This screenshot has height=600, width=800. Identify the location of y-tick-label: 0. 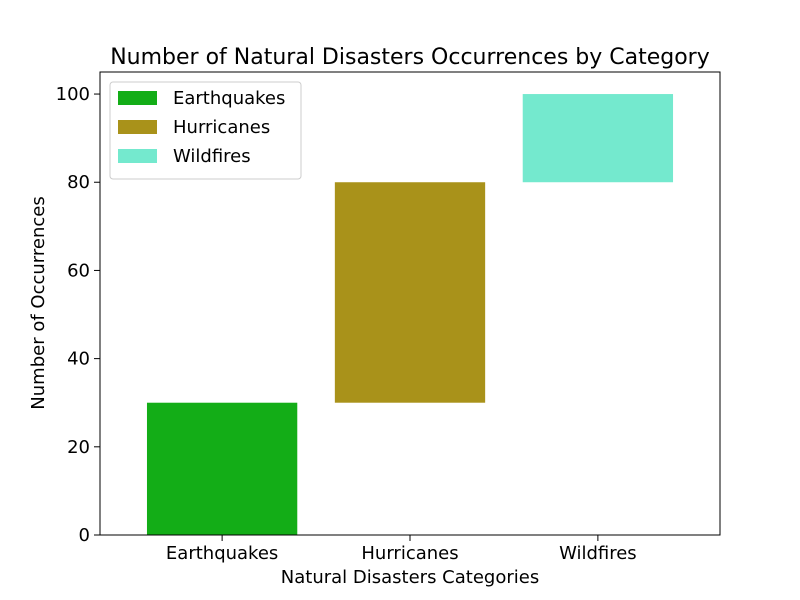
(84, 535).